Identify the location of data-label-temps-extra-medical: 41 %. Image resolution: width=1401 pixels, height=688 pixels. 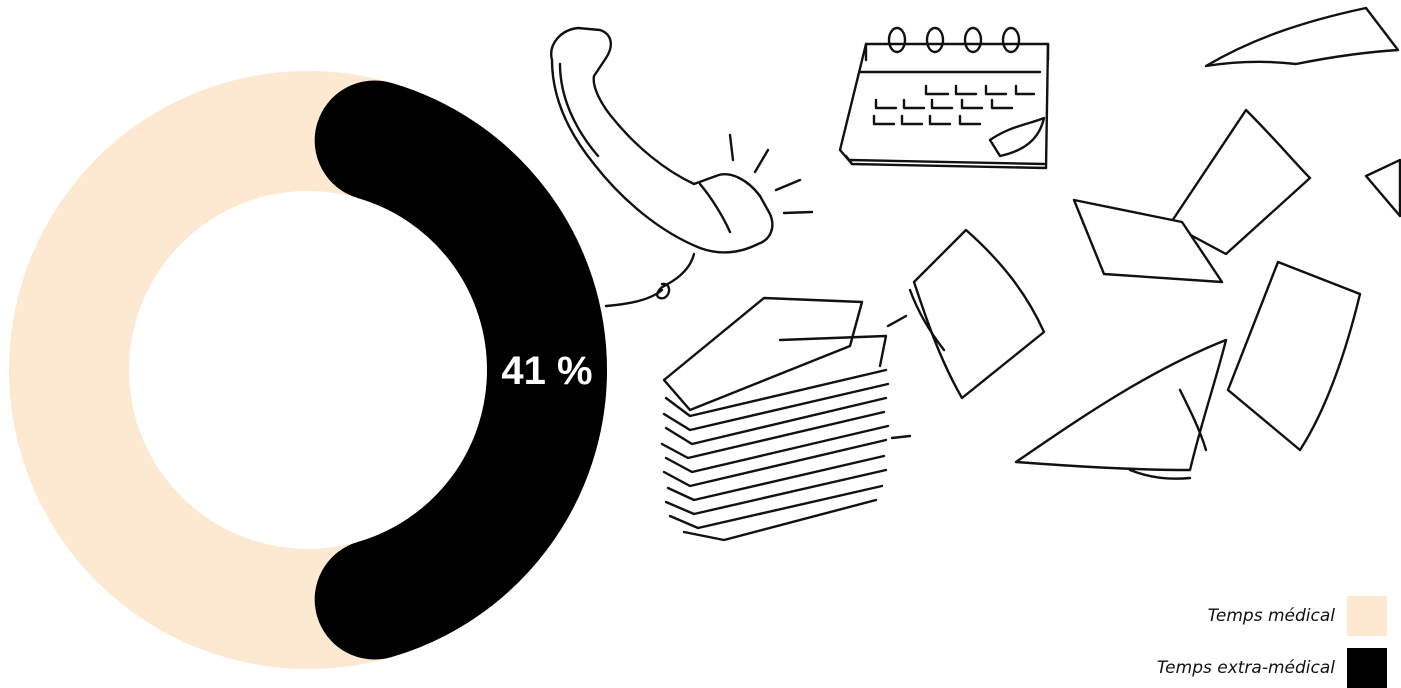
(546, 371).